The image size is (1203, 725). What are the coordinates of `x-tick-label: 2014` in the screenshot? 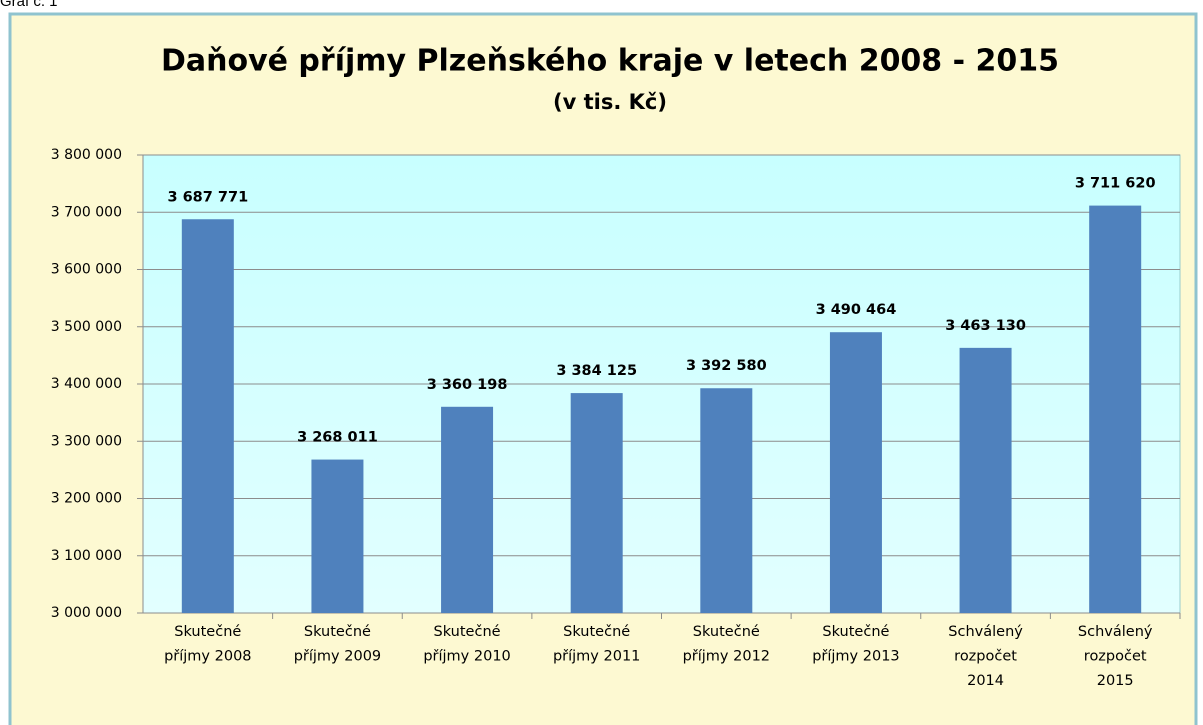 It's located at (985, 681).